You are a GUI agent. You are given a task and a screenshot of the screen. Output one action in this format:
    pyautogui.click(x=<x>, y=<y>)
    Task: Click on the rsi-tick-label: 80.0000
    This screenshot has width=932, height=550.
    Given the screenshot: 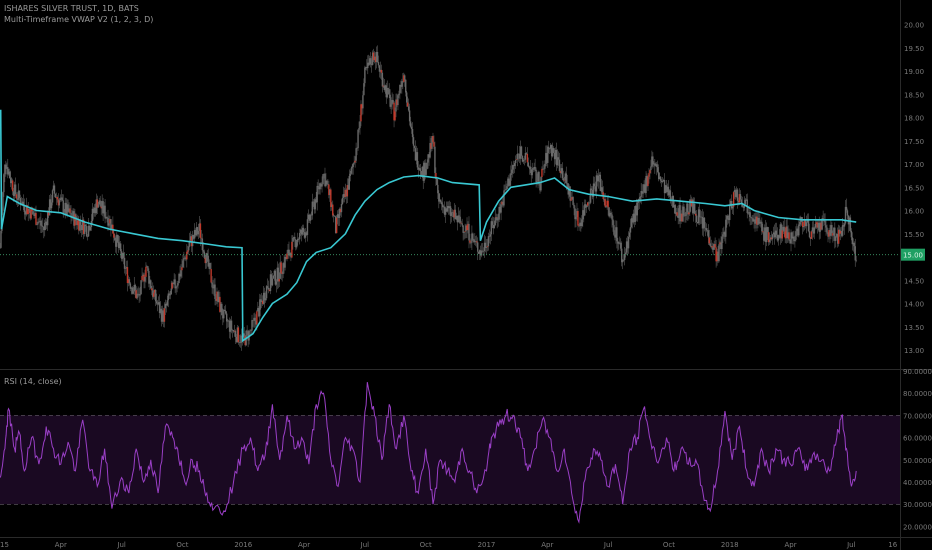 What is the action you would take?
    pyautogui.click(x=917, y=394)
    